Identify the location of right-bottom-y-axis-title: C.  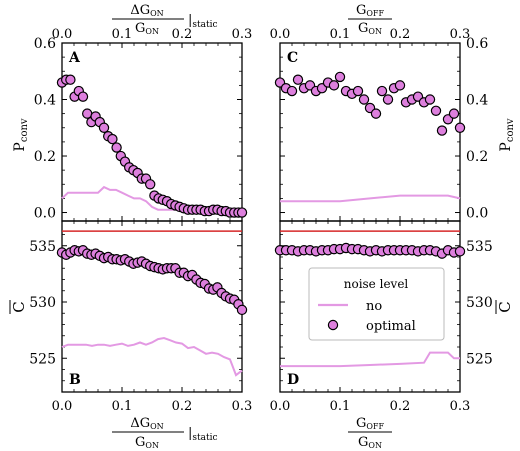
(504, 307).